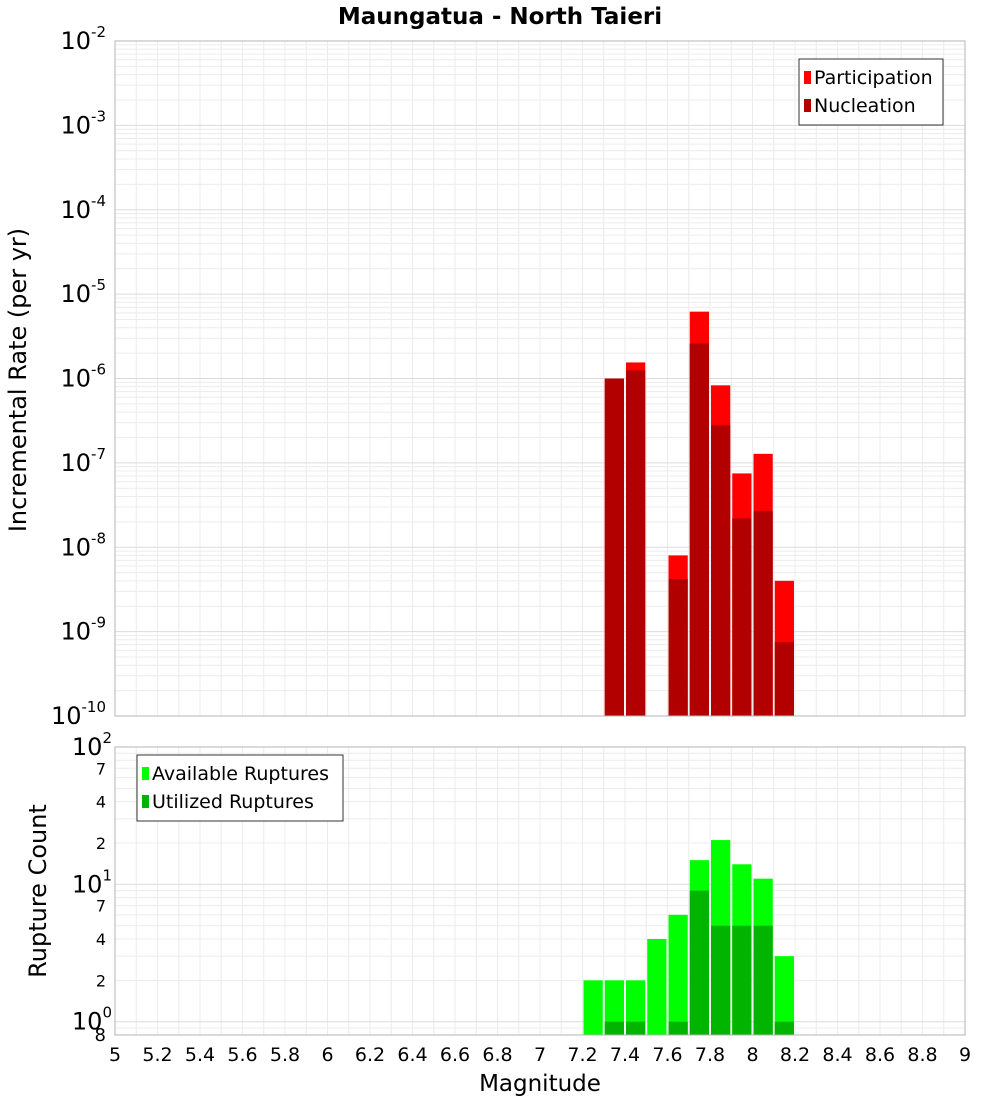  What do you see at coordinates (83, 292) in the screenshot?
I see `y-tick-label: 10⁻⁵` at bounding box center [83, 292].